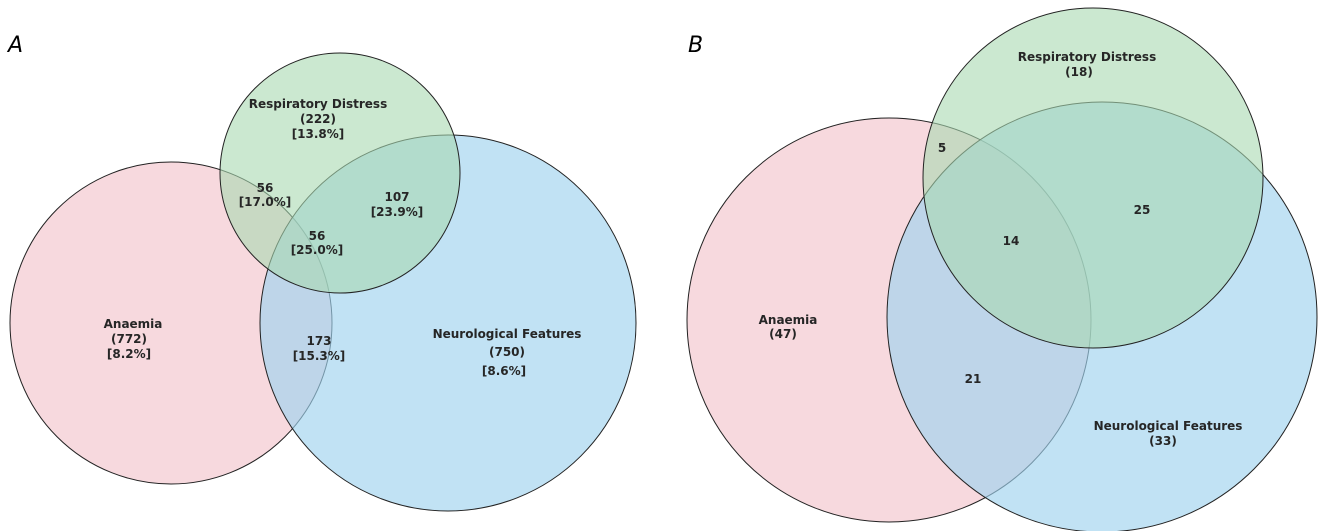  Describe the element at coordinates (14, 45) in the screenshot. I see `panel-a-letter: A` at that location.